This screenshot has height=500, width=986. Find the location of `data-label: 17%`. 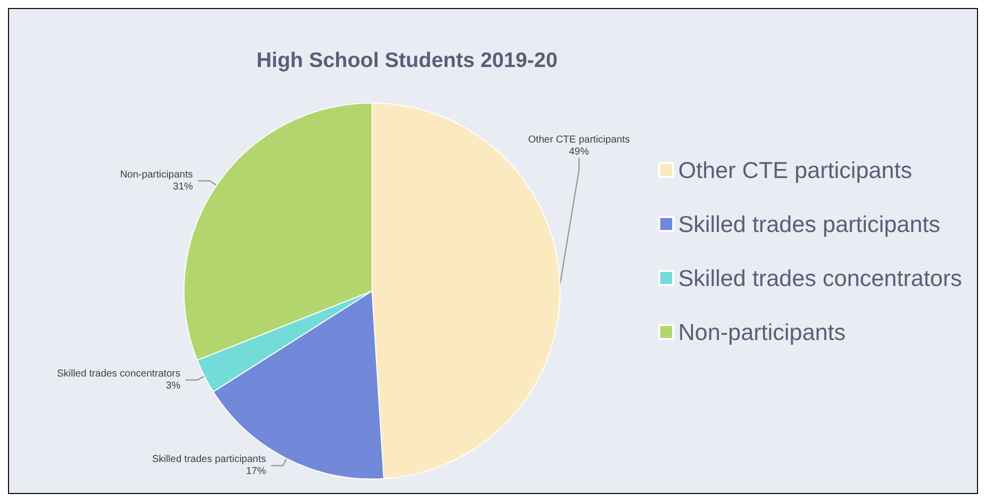

data-label: 17% is located at coordinates (256, 472).